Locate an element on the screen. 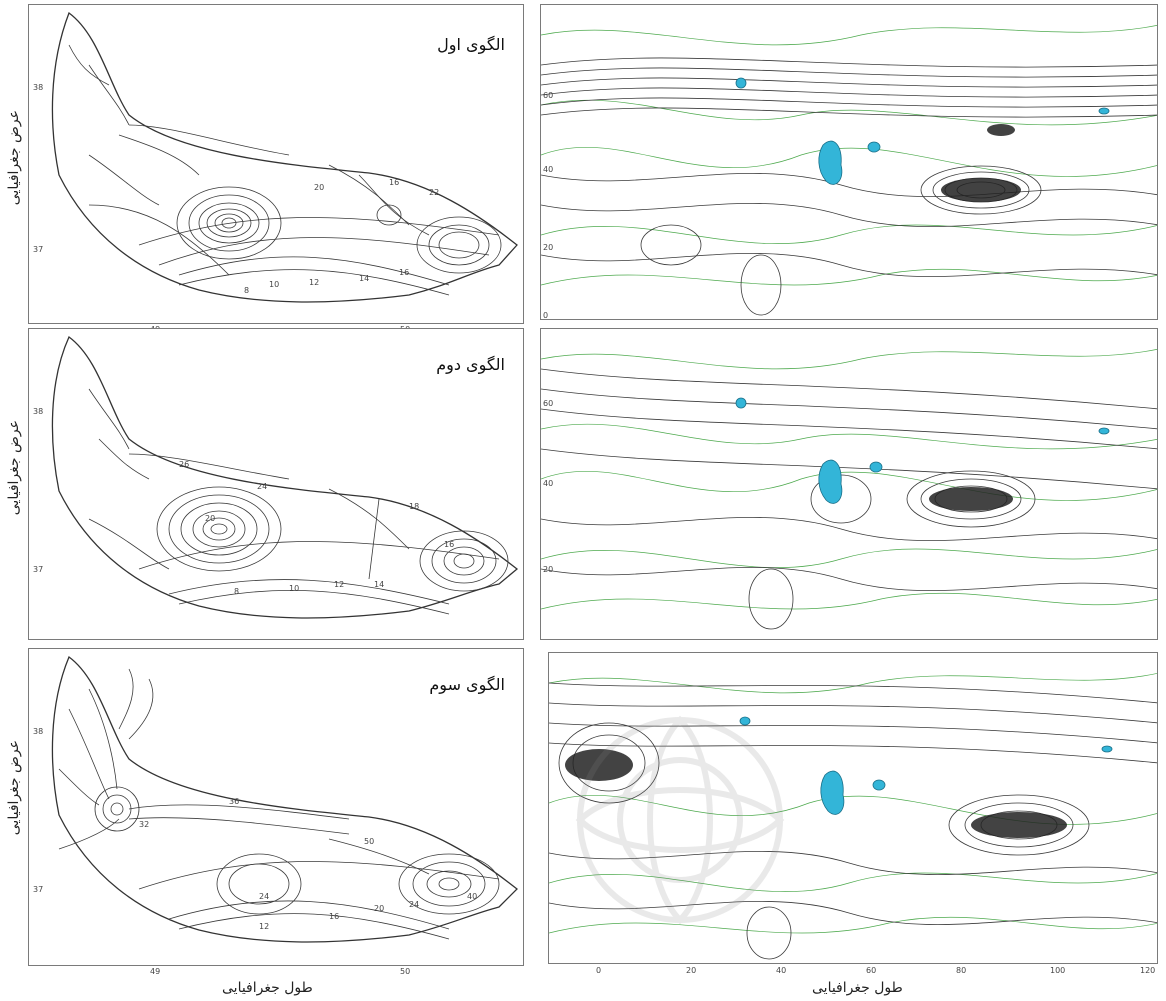 The height and width of the screenshot is (1001, 1166). contour-plot-row1: 20 22 16 8 10 12 14 16 is located at coordinates (276, 164).